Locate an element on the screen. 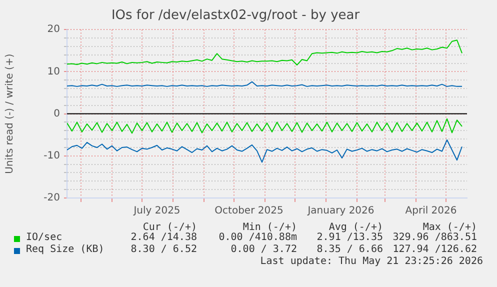 The height and width of the screenshot is (287, 497). x-tick-label: July 2025 is located at coordinates (156, 211).